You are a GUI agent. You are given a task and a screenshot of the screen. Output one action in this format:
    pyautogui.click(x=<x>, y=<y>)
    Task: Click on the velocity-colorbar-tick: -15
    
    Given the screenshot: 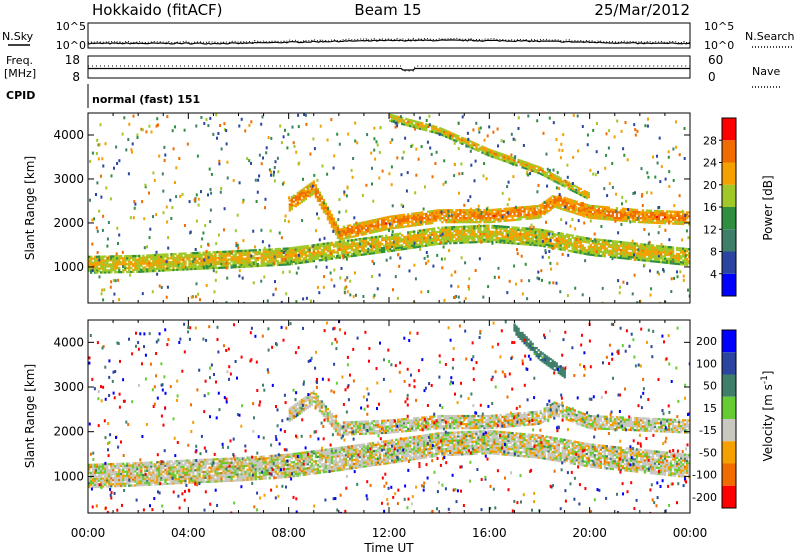 What is the action you would take?
    pyautogui.click(x=708, y=430)
    